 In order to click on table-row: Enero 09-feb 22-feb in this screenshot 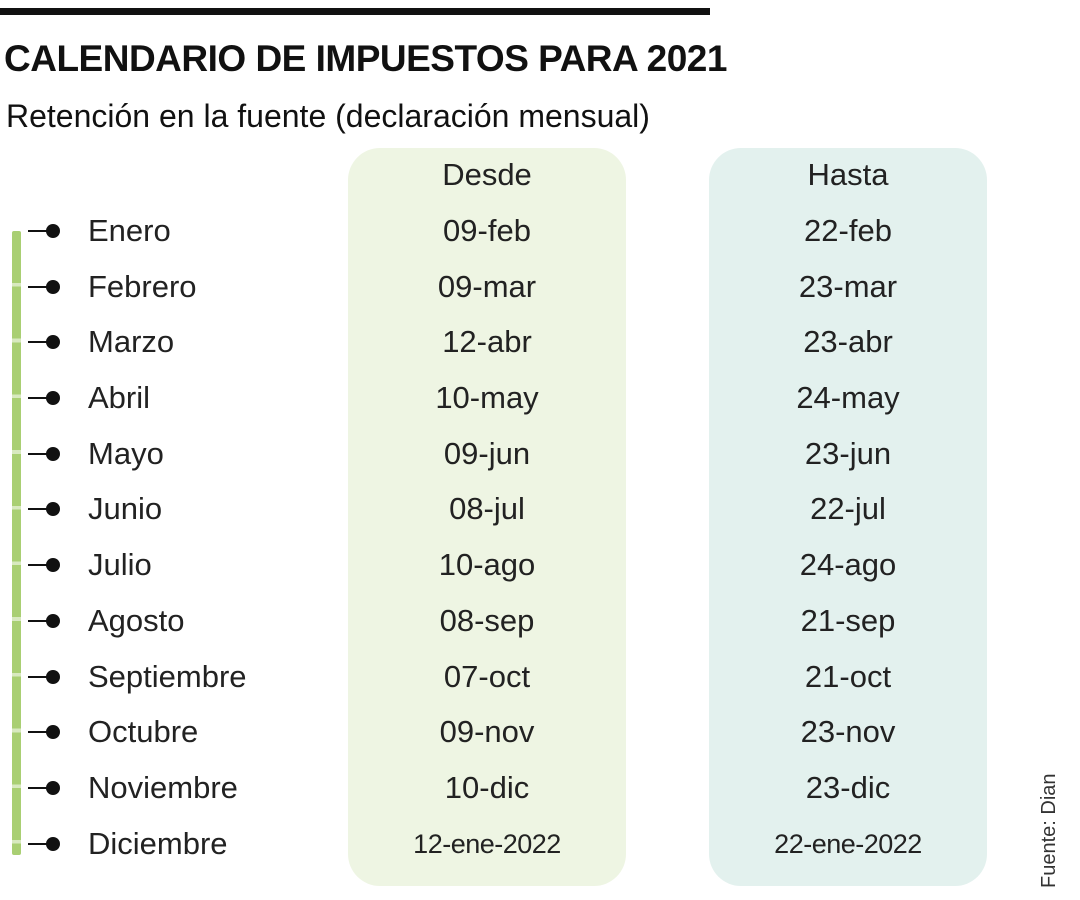, I will do `click(500, 231)`.